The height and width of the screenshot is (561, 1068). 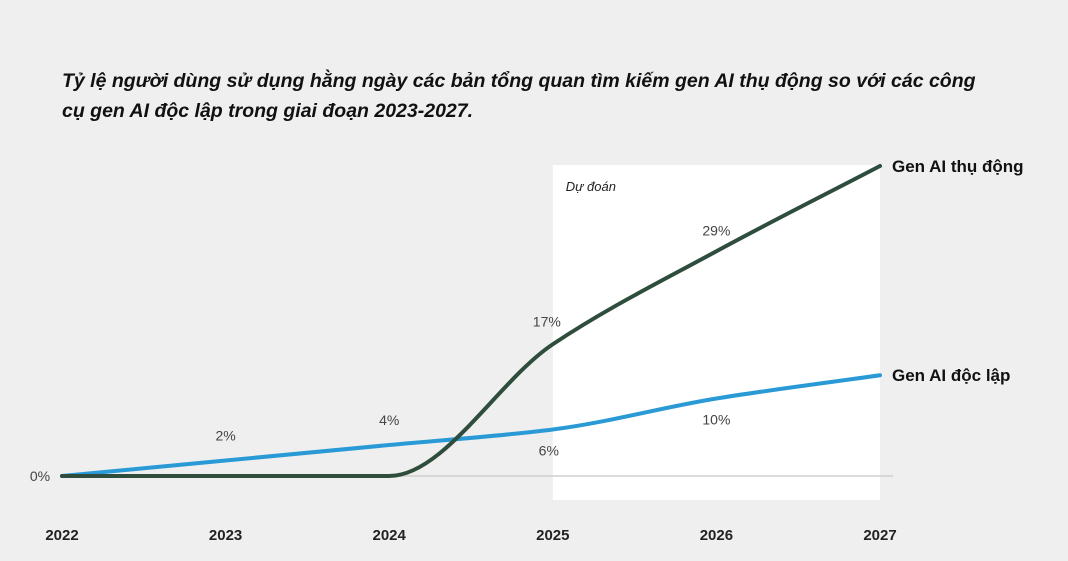 What do you see at coordinates (716, 420) in the screenshot?
I see `data-label: 10%` at bounding box center [716, 420].